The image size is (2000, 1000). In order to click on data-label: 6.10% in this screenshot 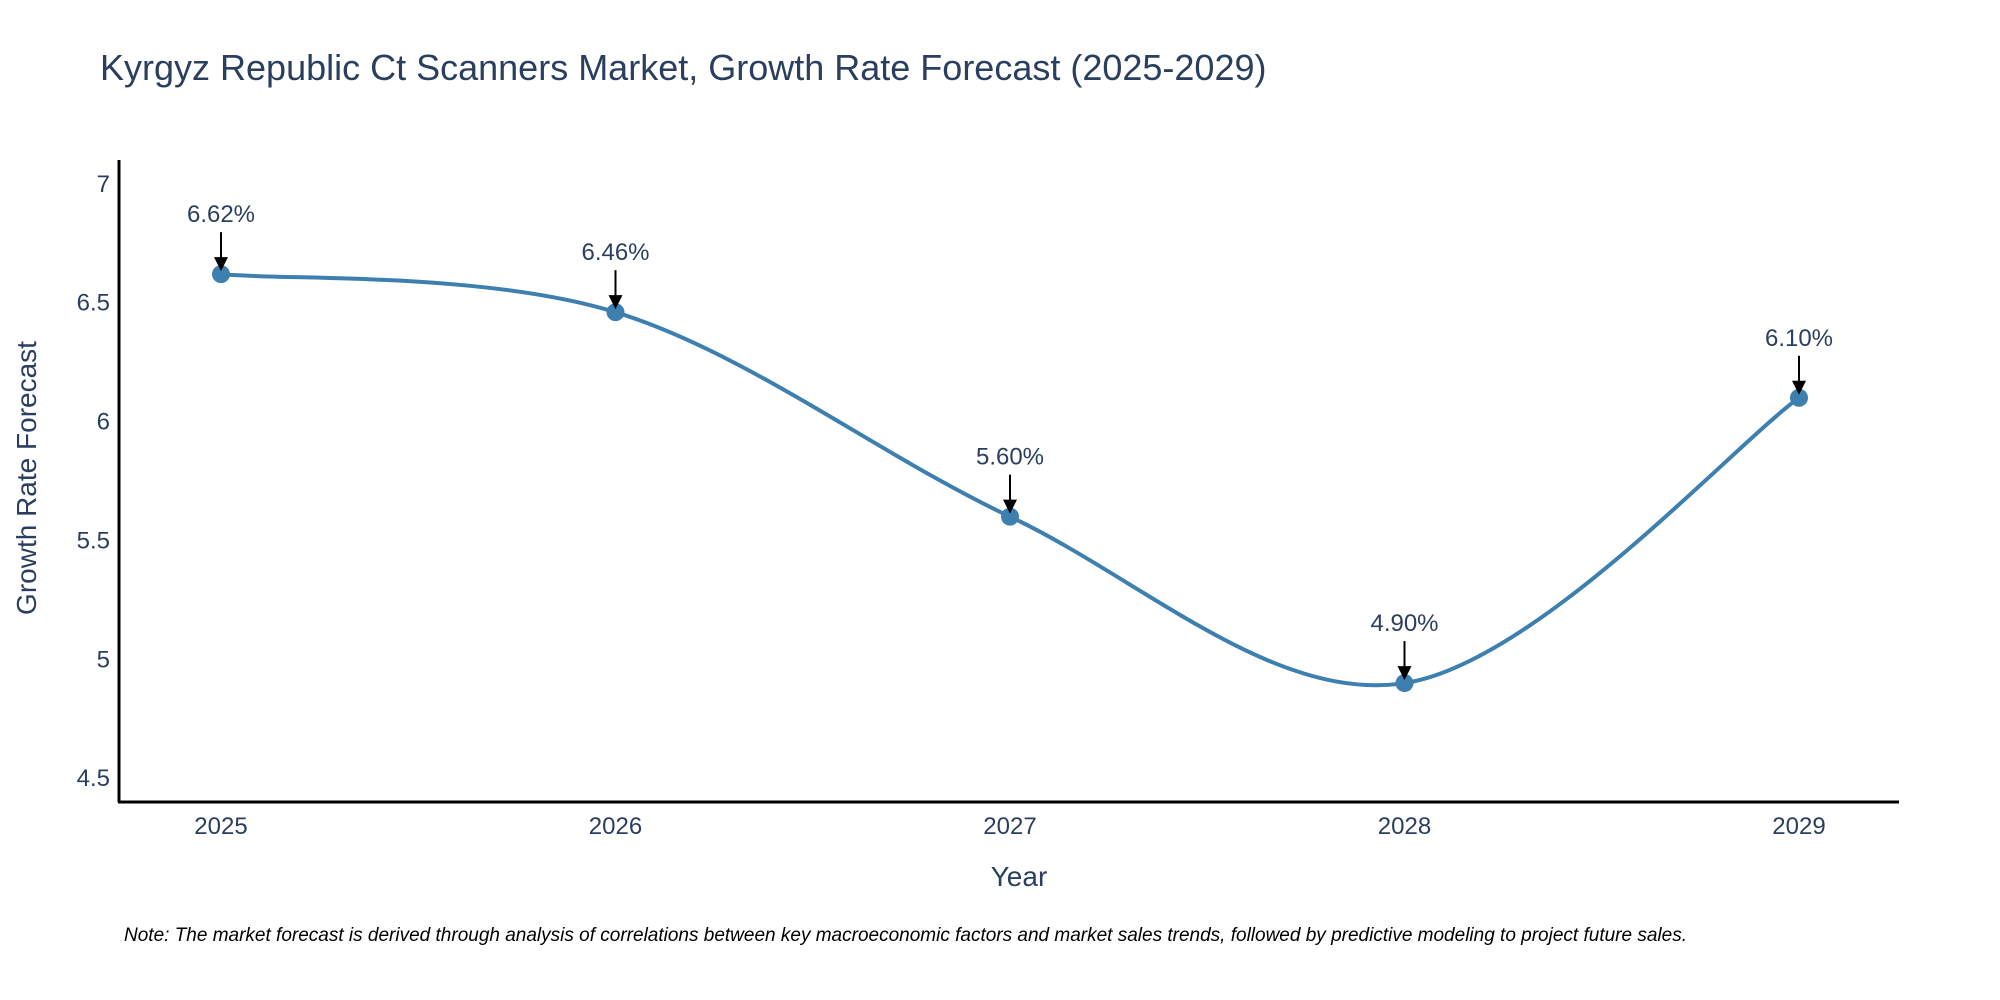, I will do `click(1799, 338)`.